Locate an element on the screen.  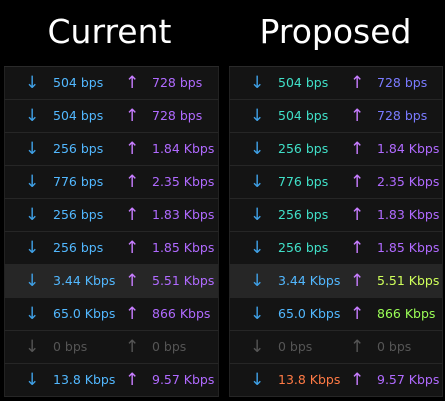
proposed-title: Proposed is located at coordinates (335, 31).